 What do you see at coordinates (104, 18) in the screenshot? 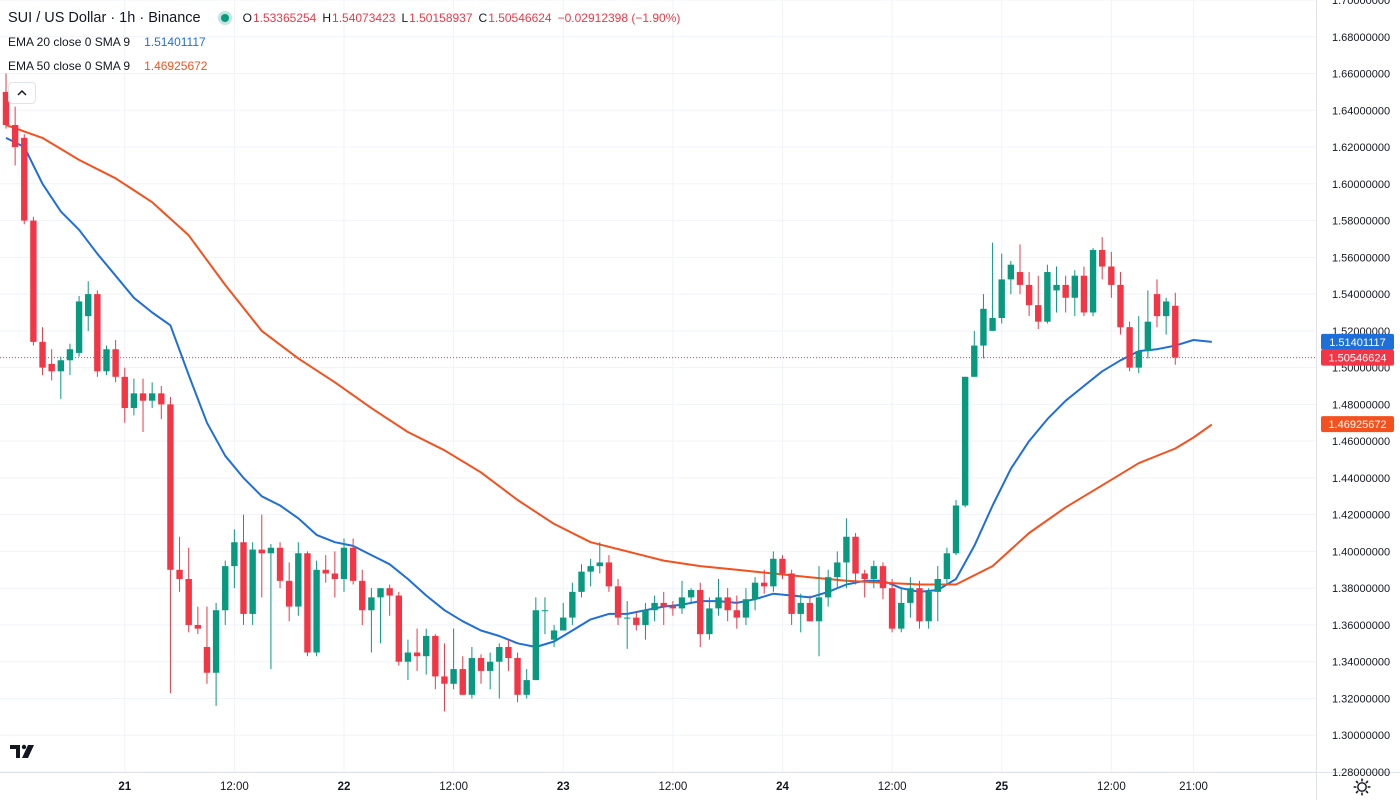
I see `symbol-title: SUI / US Dollar · 1h · Binance` at bounding box center [104, 18].